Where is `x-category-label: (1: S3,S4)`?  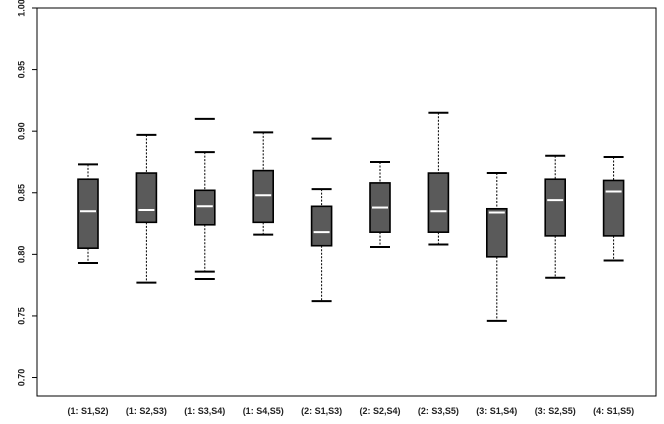
x-category-label: (1: S3,S4) is located at coordinates (204, 411).